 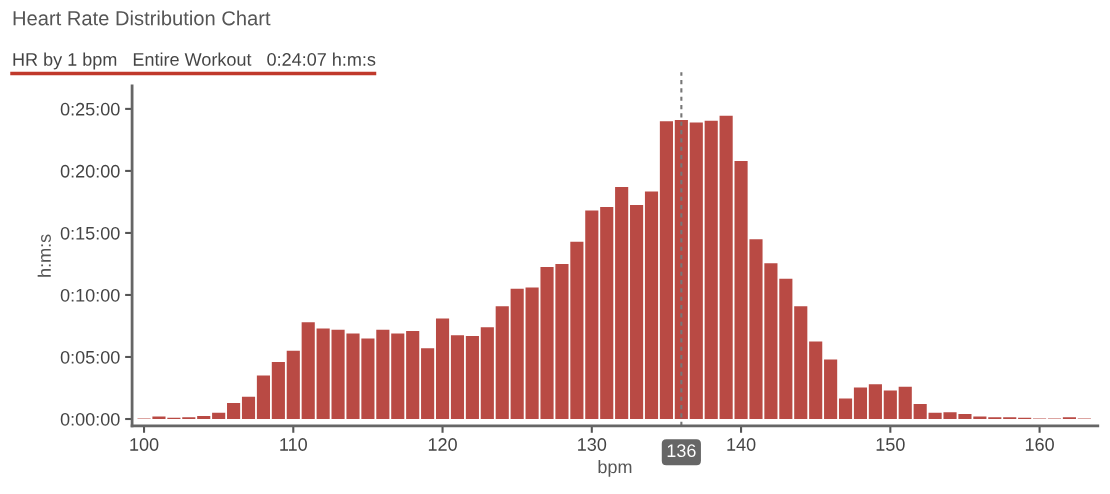 I want to click on x-tick-label: 100, so click(x=144, y=444).